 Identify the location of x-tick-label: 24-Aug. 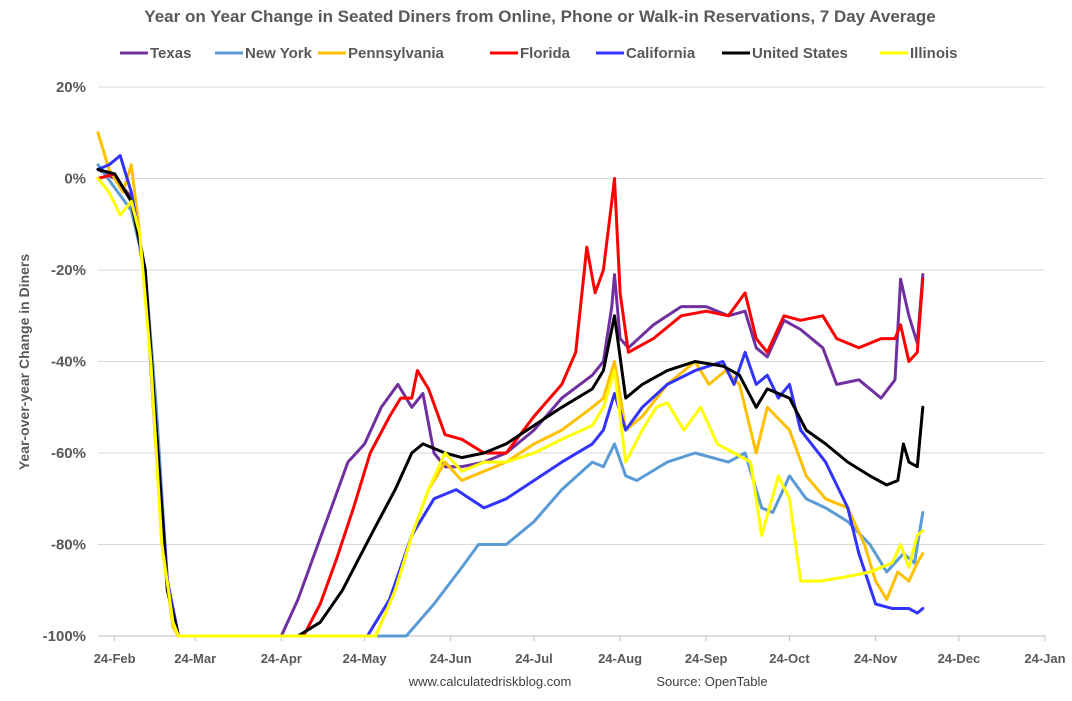
(620, 658).